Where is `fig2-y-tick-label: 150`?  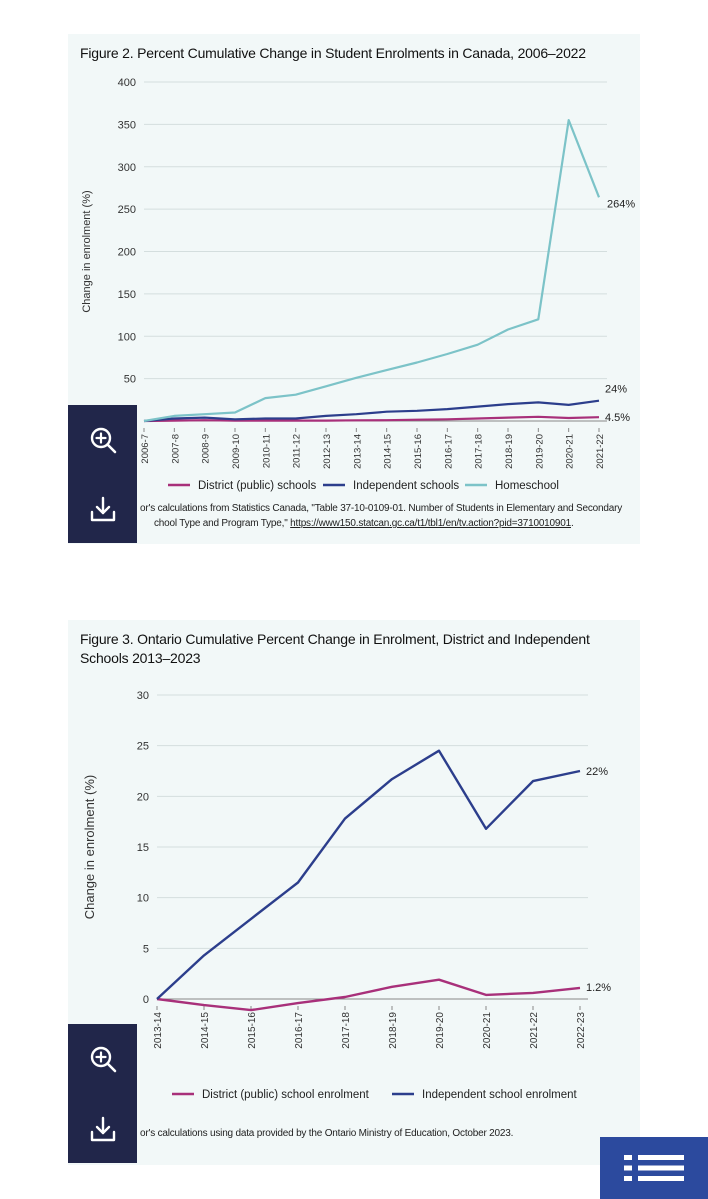
fig2-y-tick-label: 150 is located at coordinates (127, 295).